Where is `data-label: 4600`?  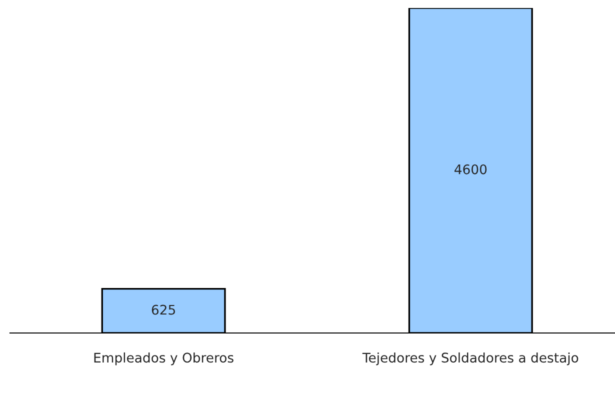 data-label: 4600 is located at coordinates (470, 169).